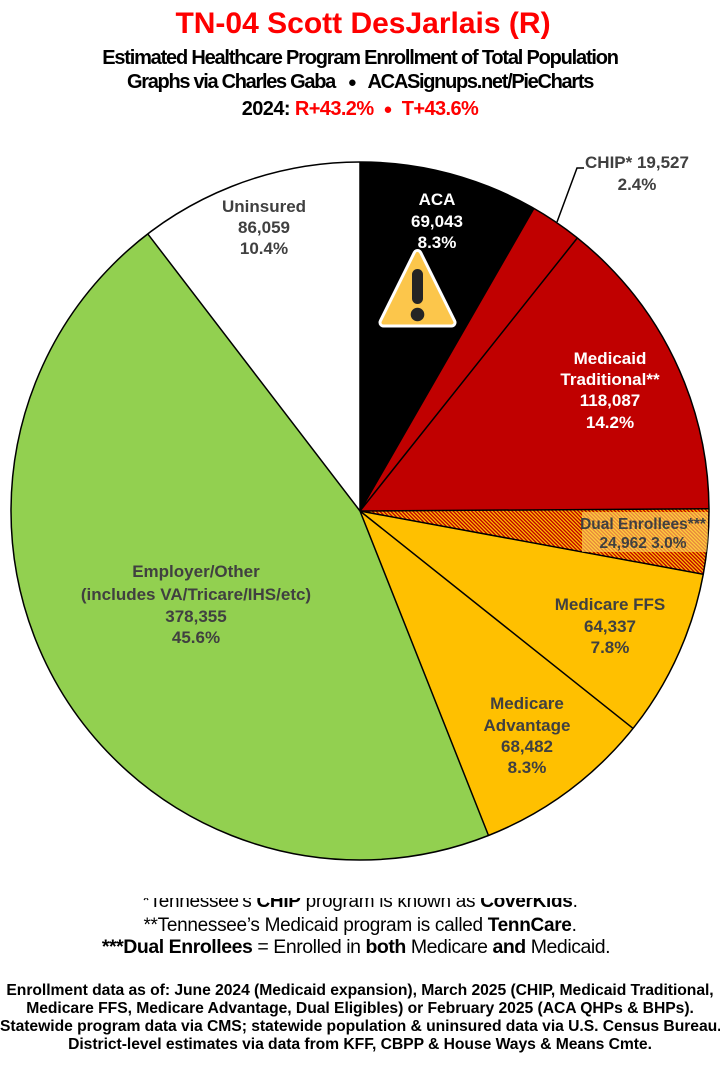  What do you see at coordinates (610, 647) in the screenshot?
I see `svg-text: 7.8%` at bounding box center [610, 647].